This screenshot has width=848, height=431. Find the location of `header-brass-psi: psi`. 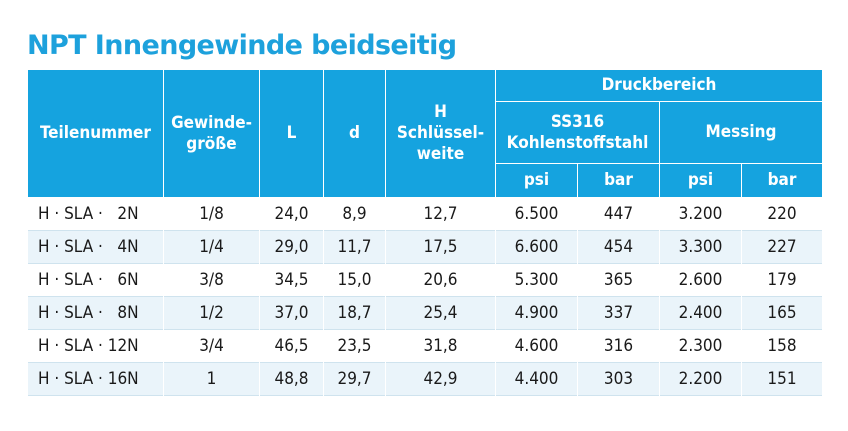

header-brass-psi: psi is located at coordinates (700, 180).